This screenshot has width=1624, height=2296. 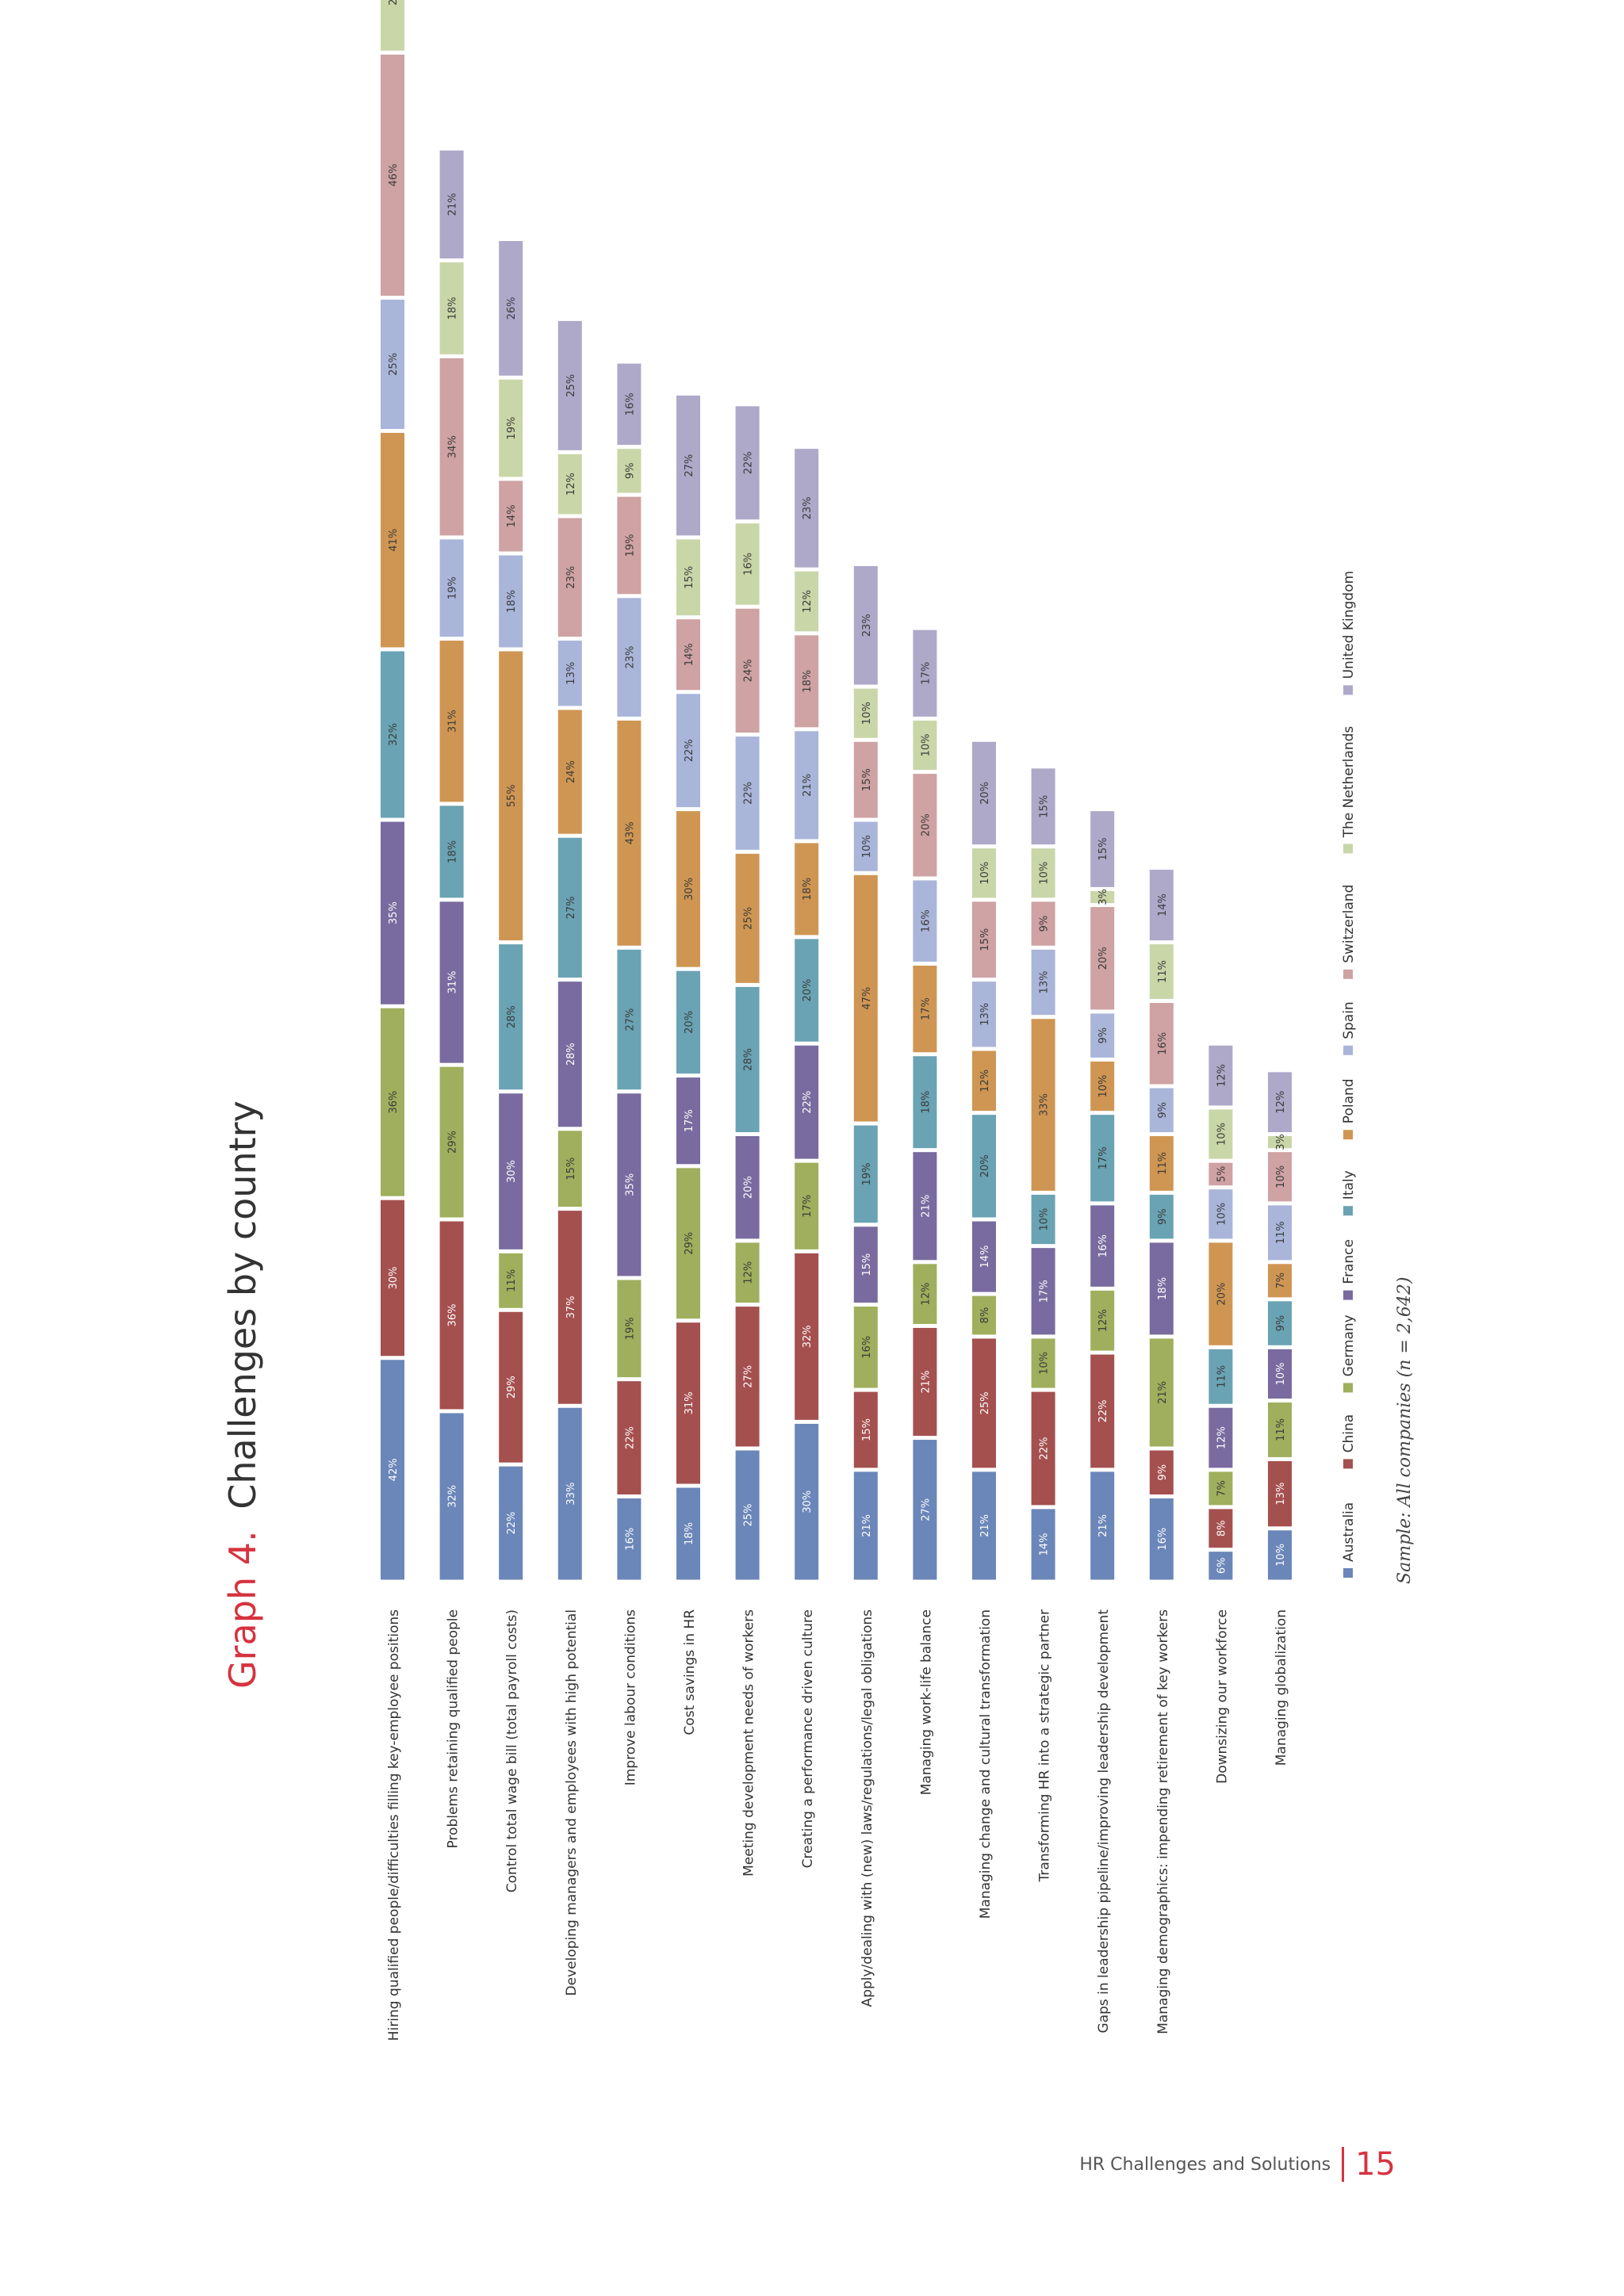 I want to click on bar-value-label: 31%, so click(x=689, y=1402).